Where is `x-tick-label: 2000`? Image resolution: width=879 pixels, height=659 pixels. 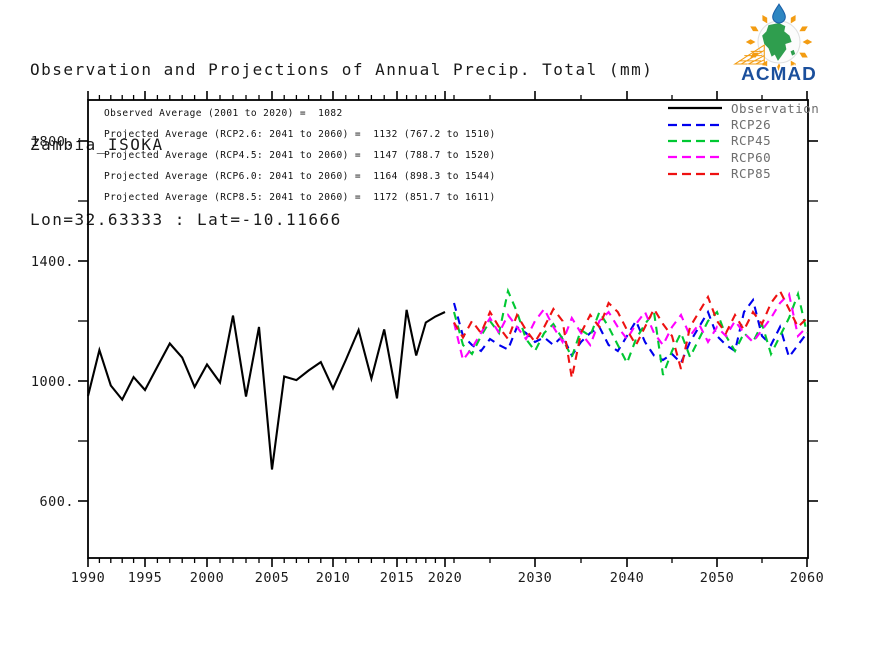
x-tick-label: 2000 is located at coordinates (207, 578).